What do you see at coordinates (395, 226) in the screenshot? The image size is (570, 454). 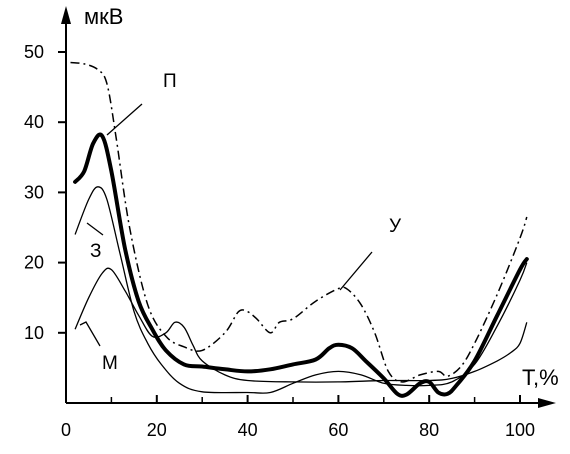 I see `series-label-u: У` at bounding box center [395, 226].